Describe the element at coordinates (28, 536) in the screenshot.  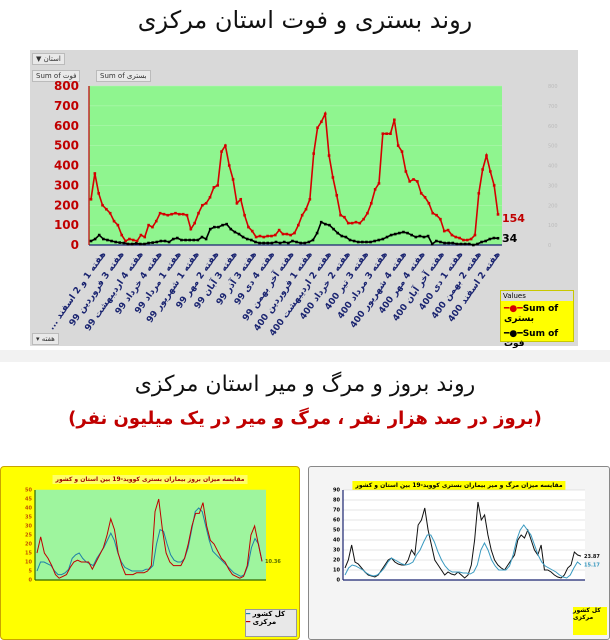
I see `y-tick-label: 25` at that location.